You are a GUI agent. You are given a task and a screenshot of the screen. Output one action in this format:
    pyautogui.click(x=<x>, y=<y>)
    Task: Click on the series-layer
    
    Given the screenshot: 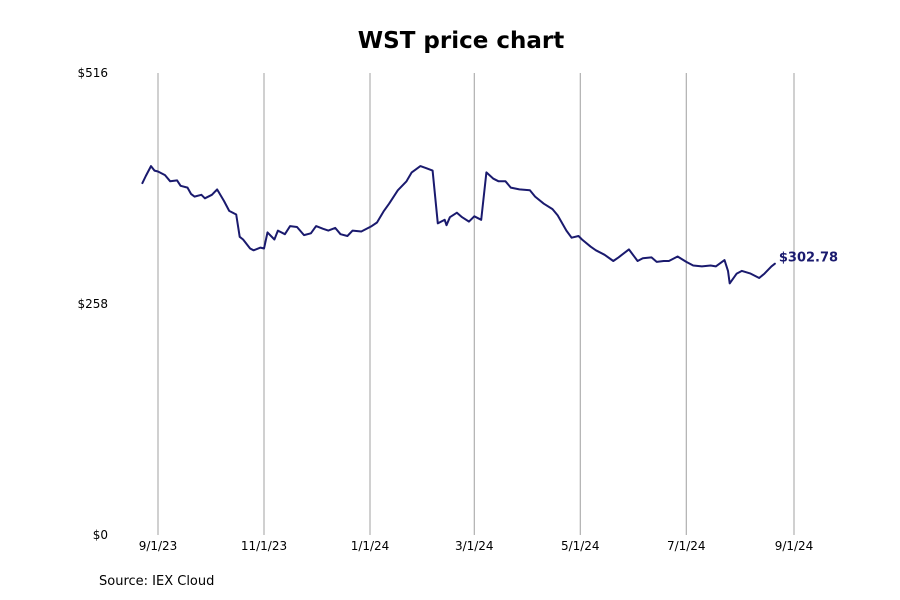 What is the action you would take?
    pyautogui.click(x=458, y=225)
    